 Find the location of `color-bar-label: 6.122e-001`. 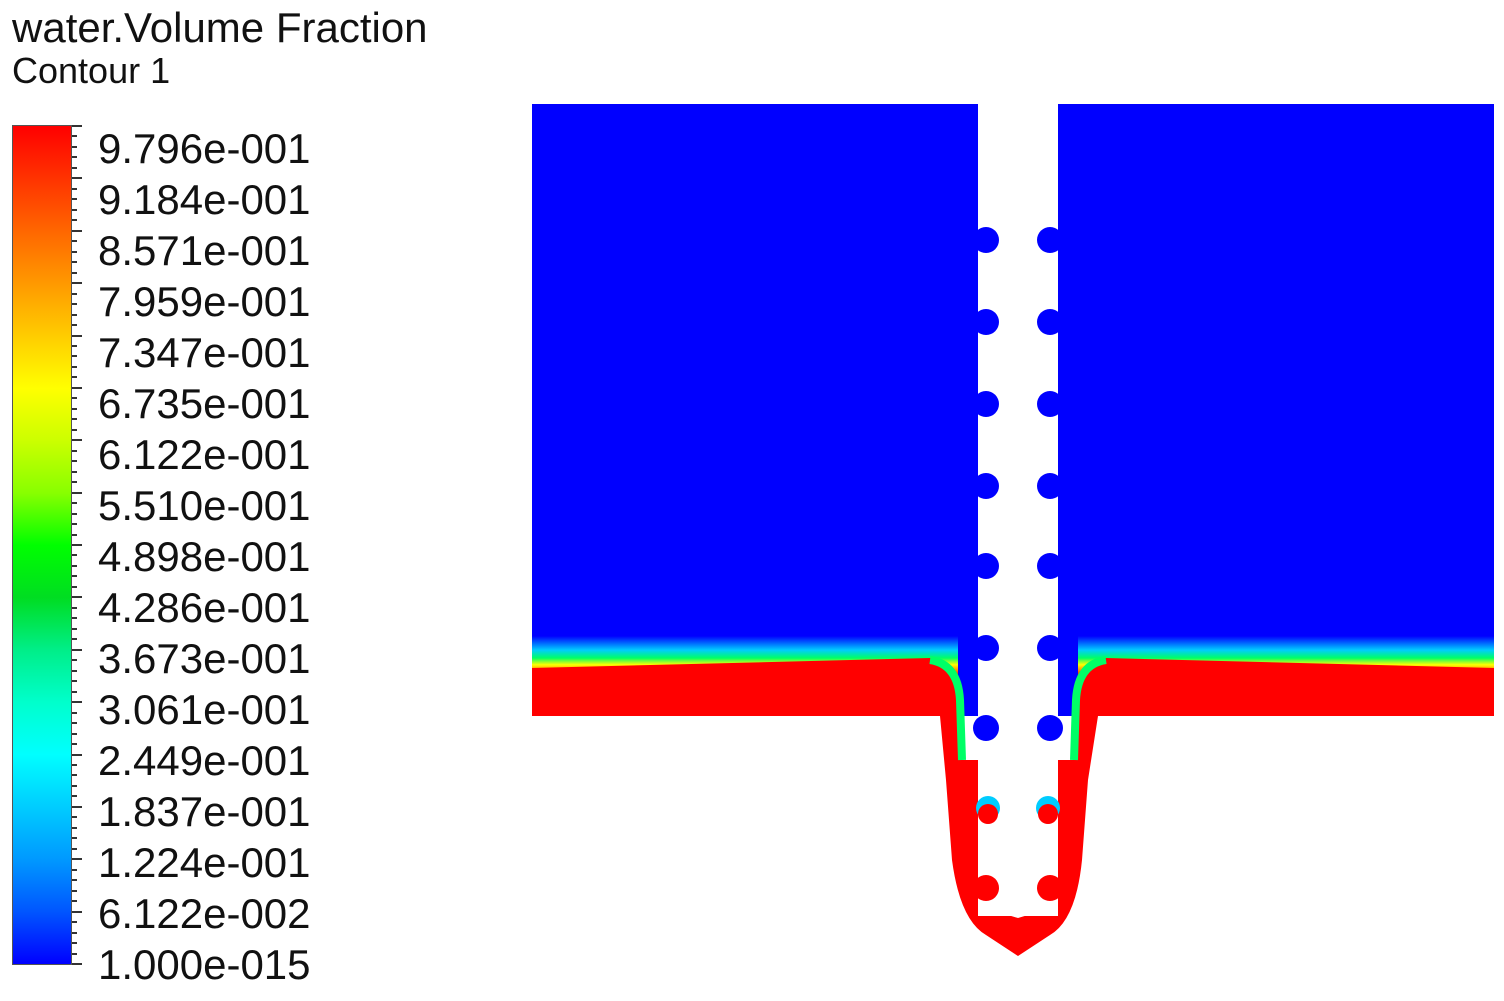

color-bar-label: 6.122e-001 is located at coordinates (204, 454).